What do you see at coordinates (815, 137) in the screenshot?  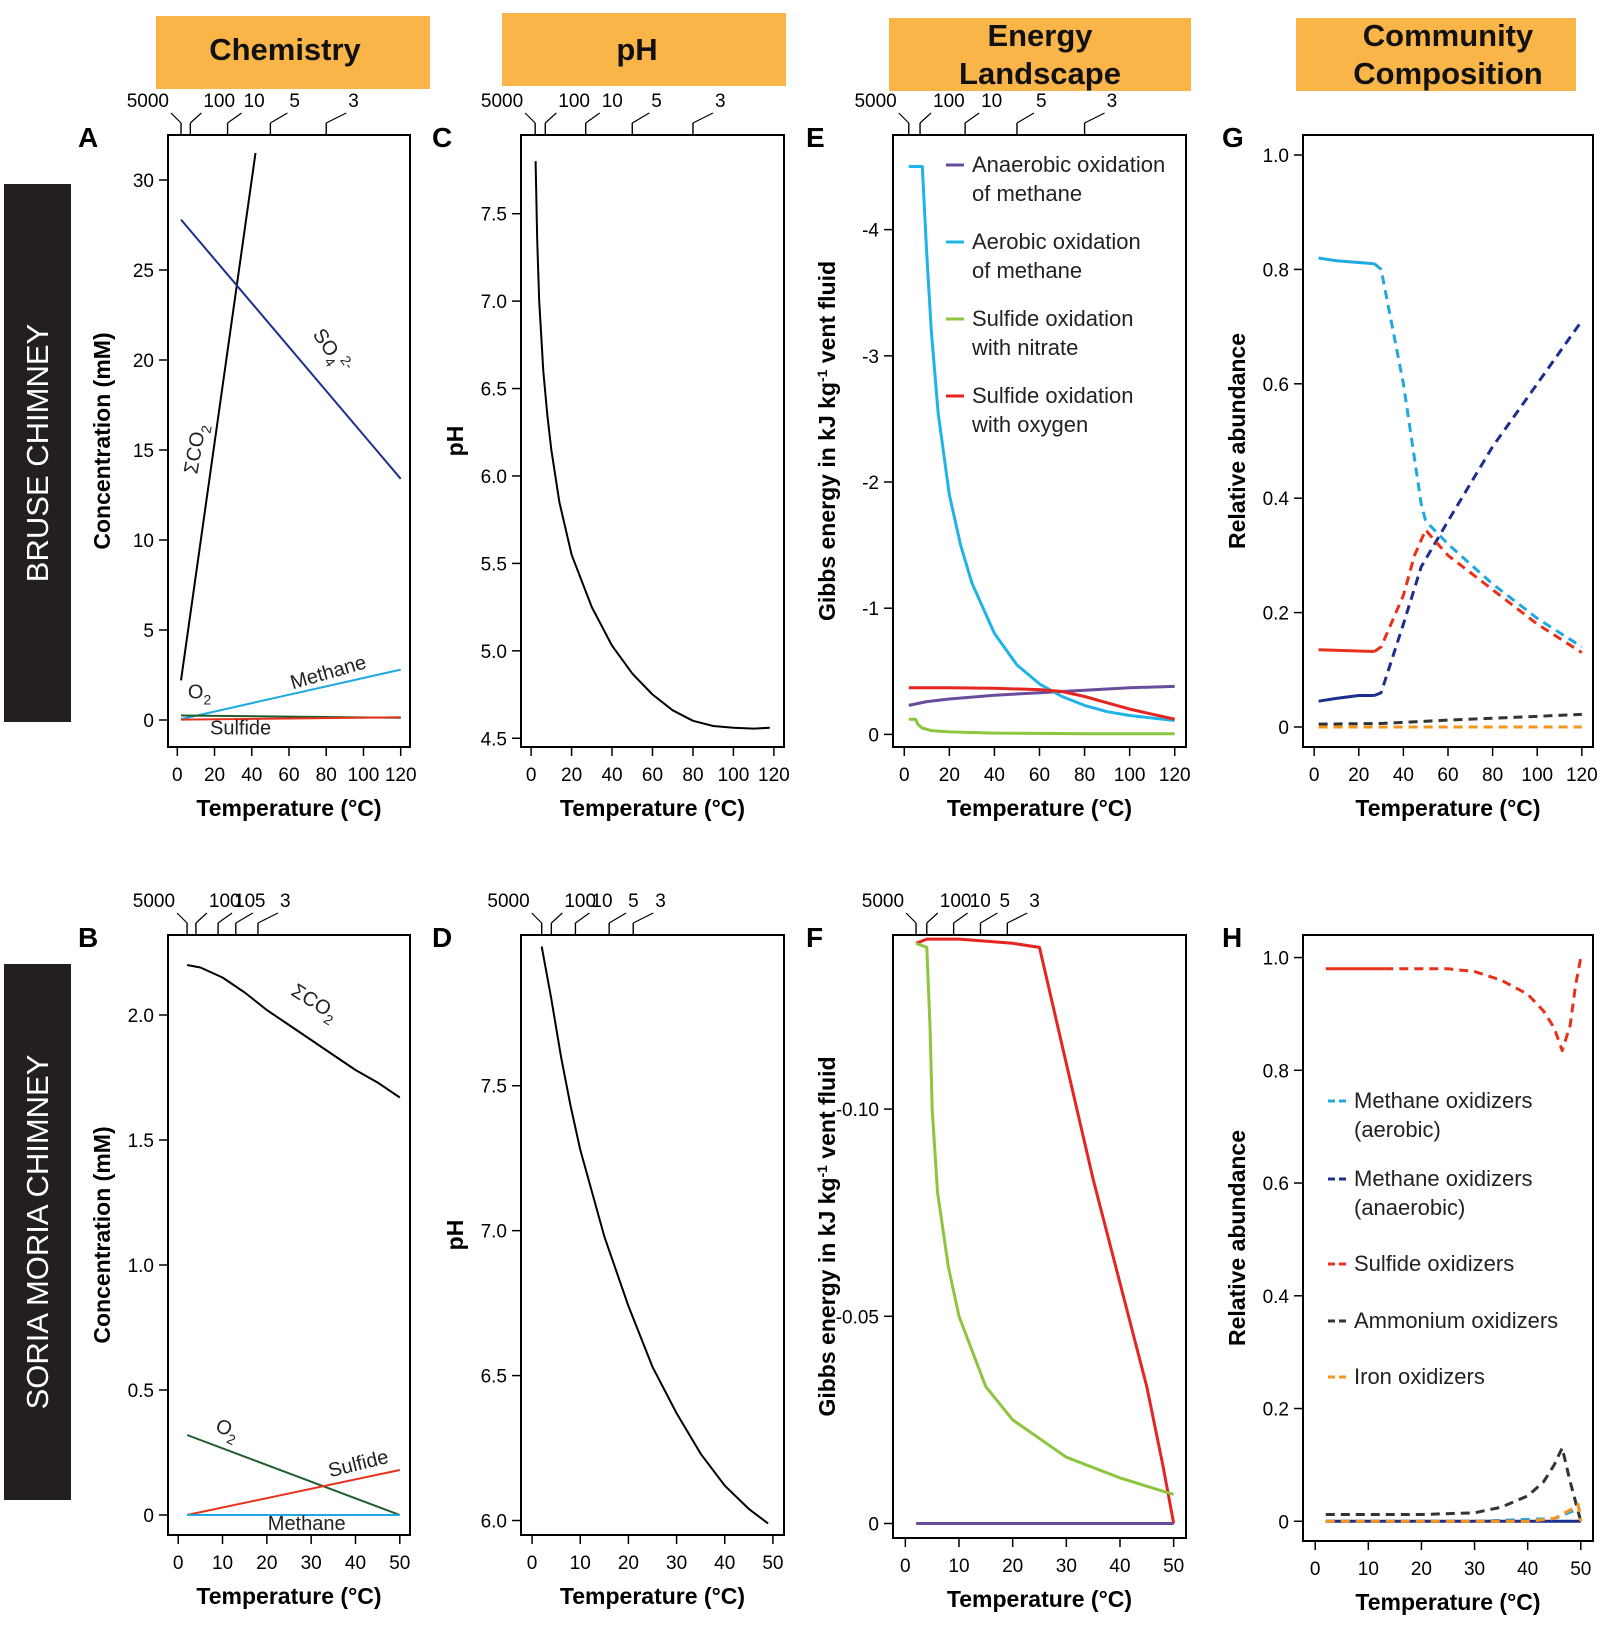 I see `panel-letter-e: E` at bounding box center [815, 137].